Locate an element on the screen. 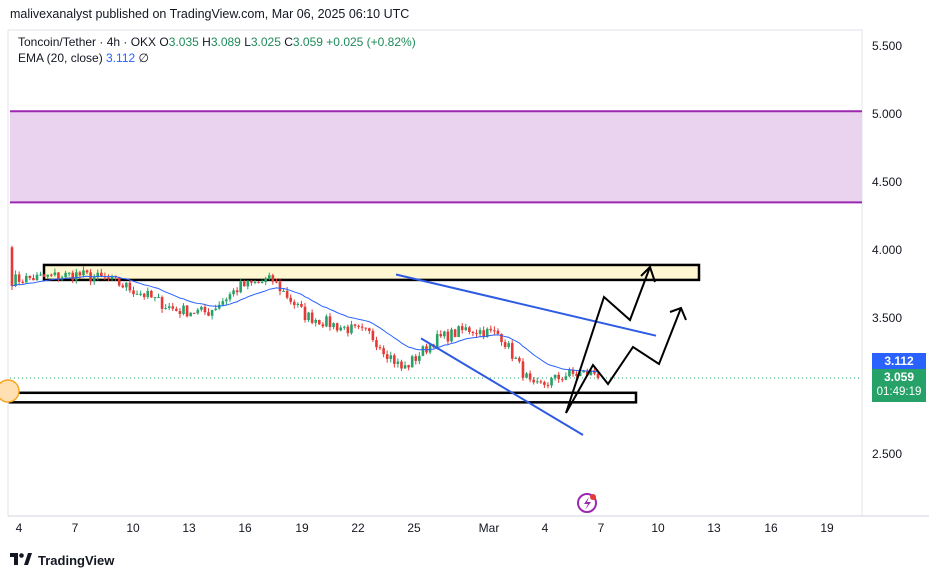 The height and width of the screenshot is (579, 939). brand-name: TradingView is located at coordinates (76, 560).